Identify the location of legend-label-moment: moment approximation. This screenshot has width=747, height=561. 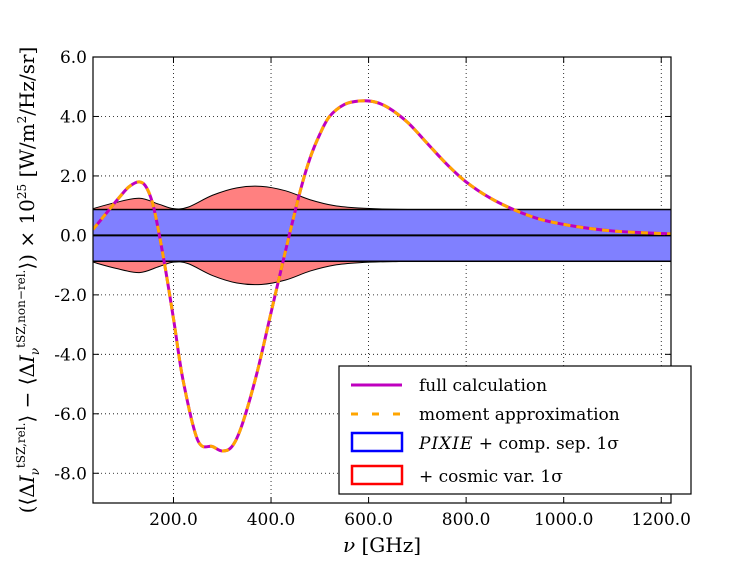
(519, 415).